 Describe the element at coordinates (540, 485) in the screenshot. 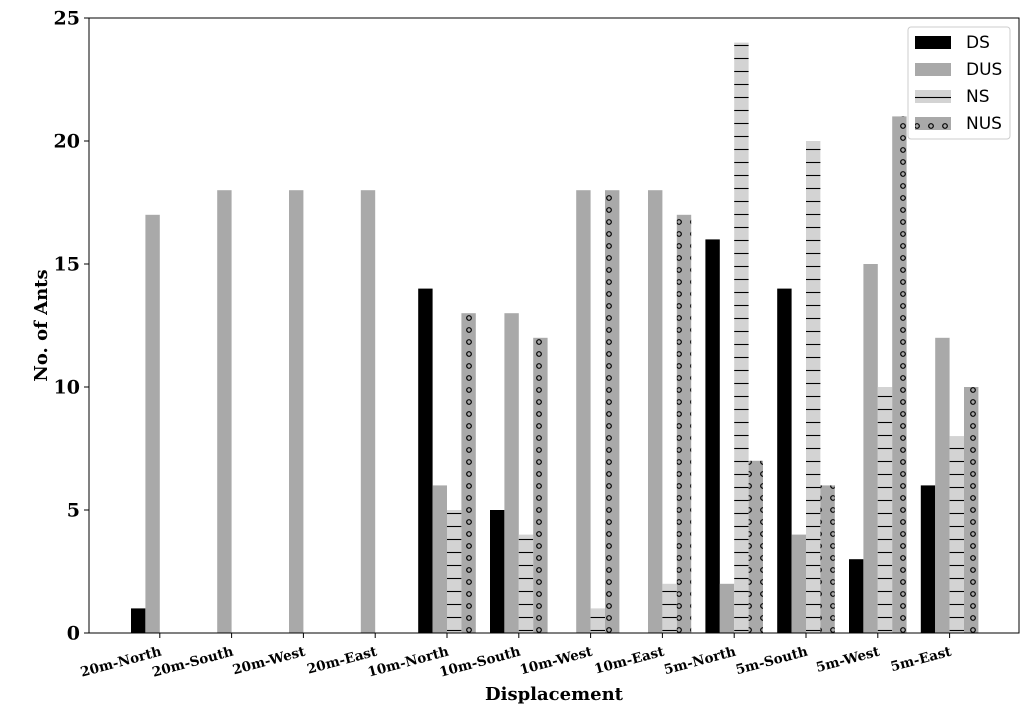

I see `bar-nus-10m-south` at that location.